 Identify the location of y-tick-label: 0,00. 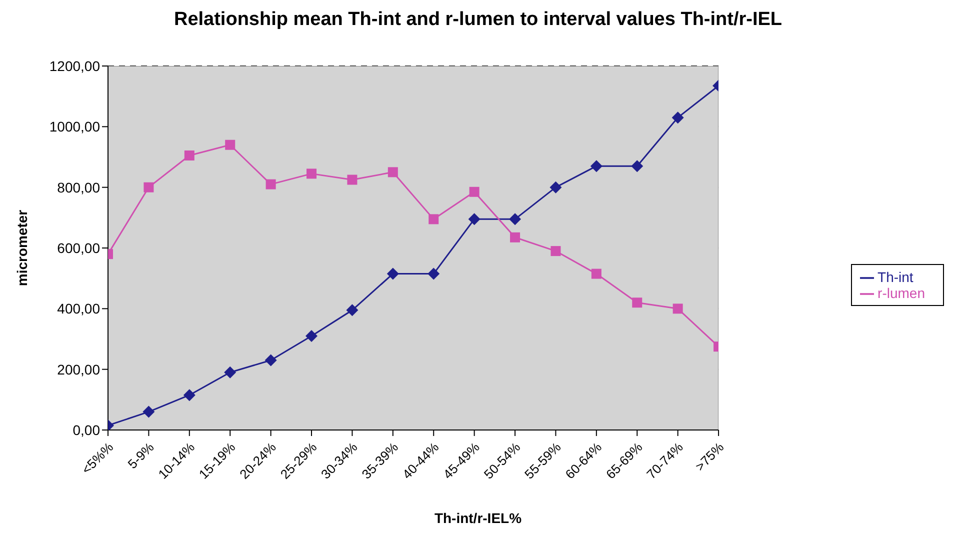
(86, 430).